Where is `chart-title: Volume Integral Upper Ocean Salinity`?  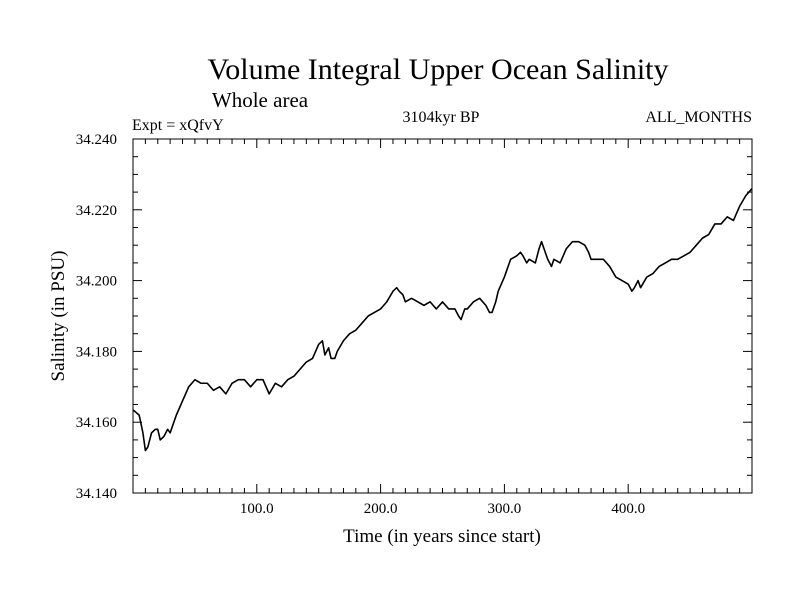 chart-title: Volume Integral Upper Ocean Salinity is located at coordinates (438, 69).